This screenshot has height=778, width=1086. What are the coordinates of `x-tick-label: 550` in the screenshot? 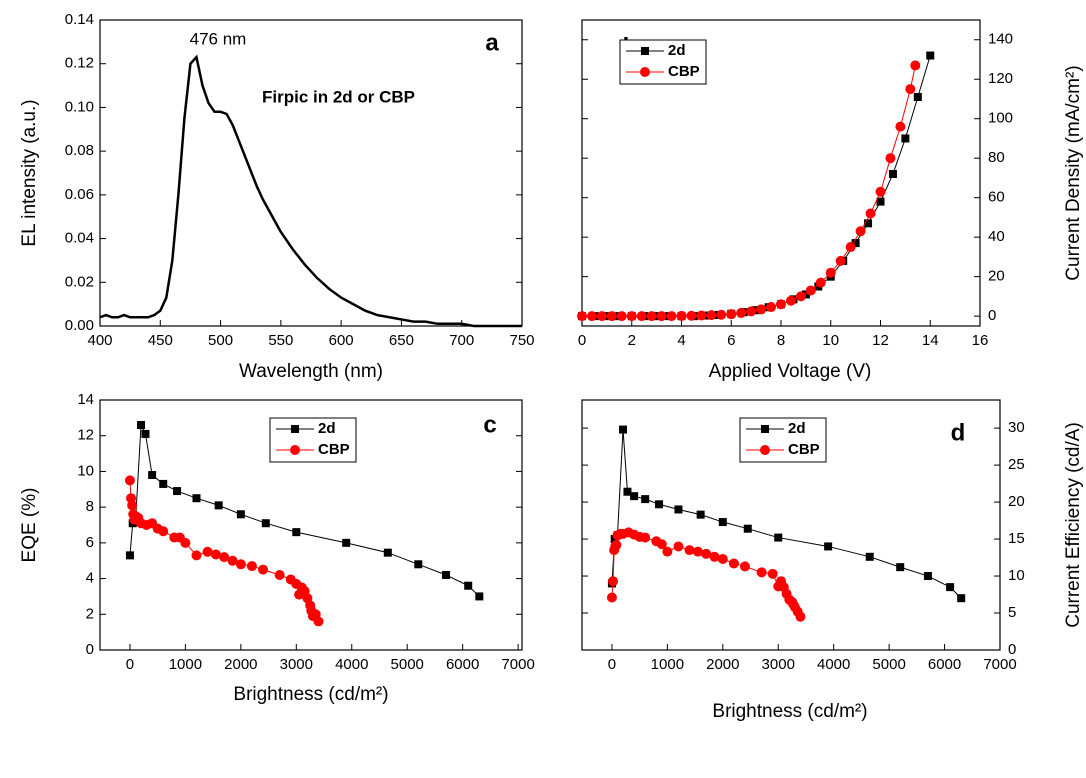 It's located at (280, 340).